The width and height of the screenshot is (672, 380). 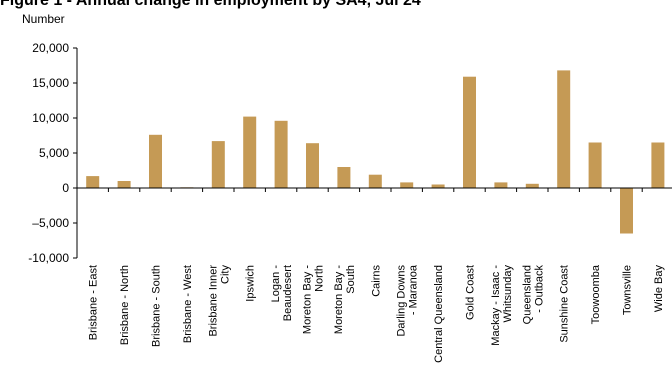 I want to click on svg-text: Toowoomba, so click(x=596, y=294).